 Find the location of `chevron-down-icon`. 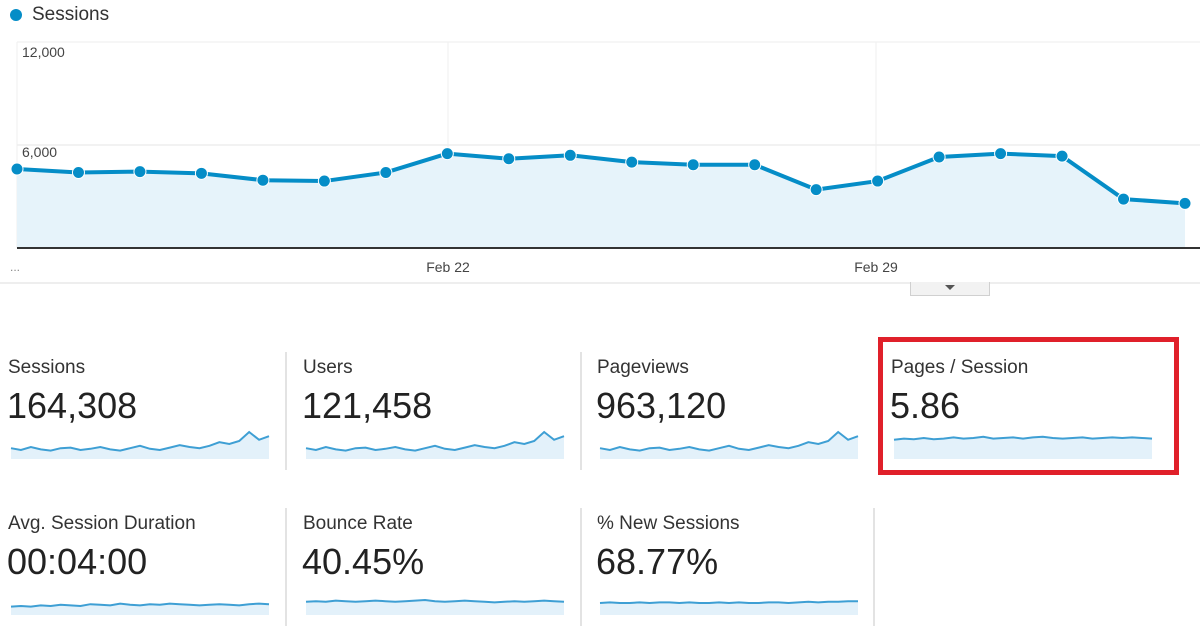

chevron-down-icon is located at coordinates (950, 287).